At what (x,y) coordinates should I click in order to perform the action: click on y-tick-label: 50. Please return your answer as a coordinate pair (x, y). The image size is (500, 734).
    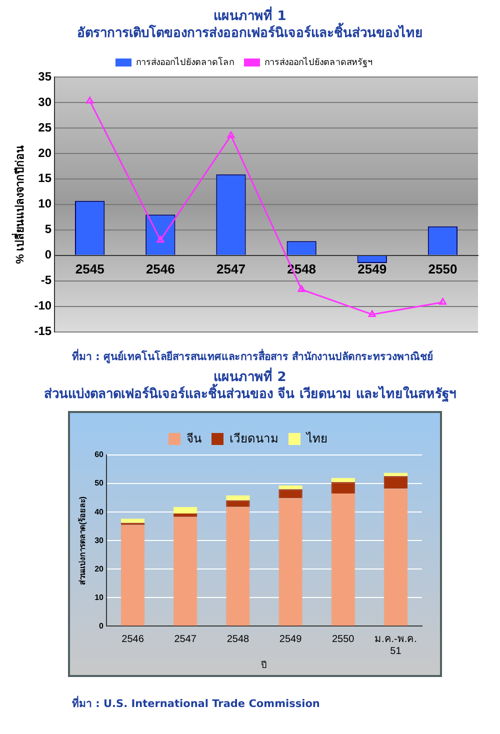
    Looking at the image, I should click on (99, 483).